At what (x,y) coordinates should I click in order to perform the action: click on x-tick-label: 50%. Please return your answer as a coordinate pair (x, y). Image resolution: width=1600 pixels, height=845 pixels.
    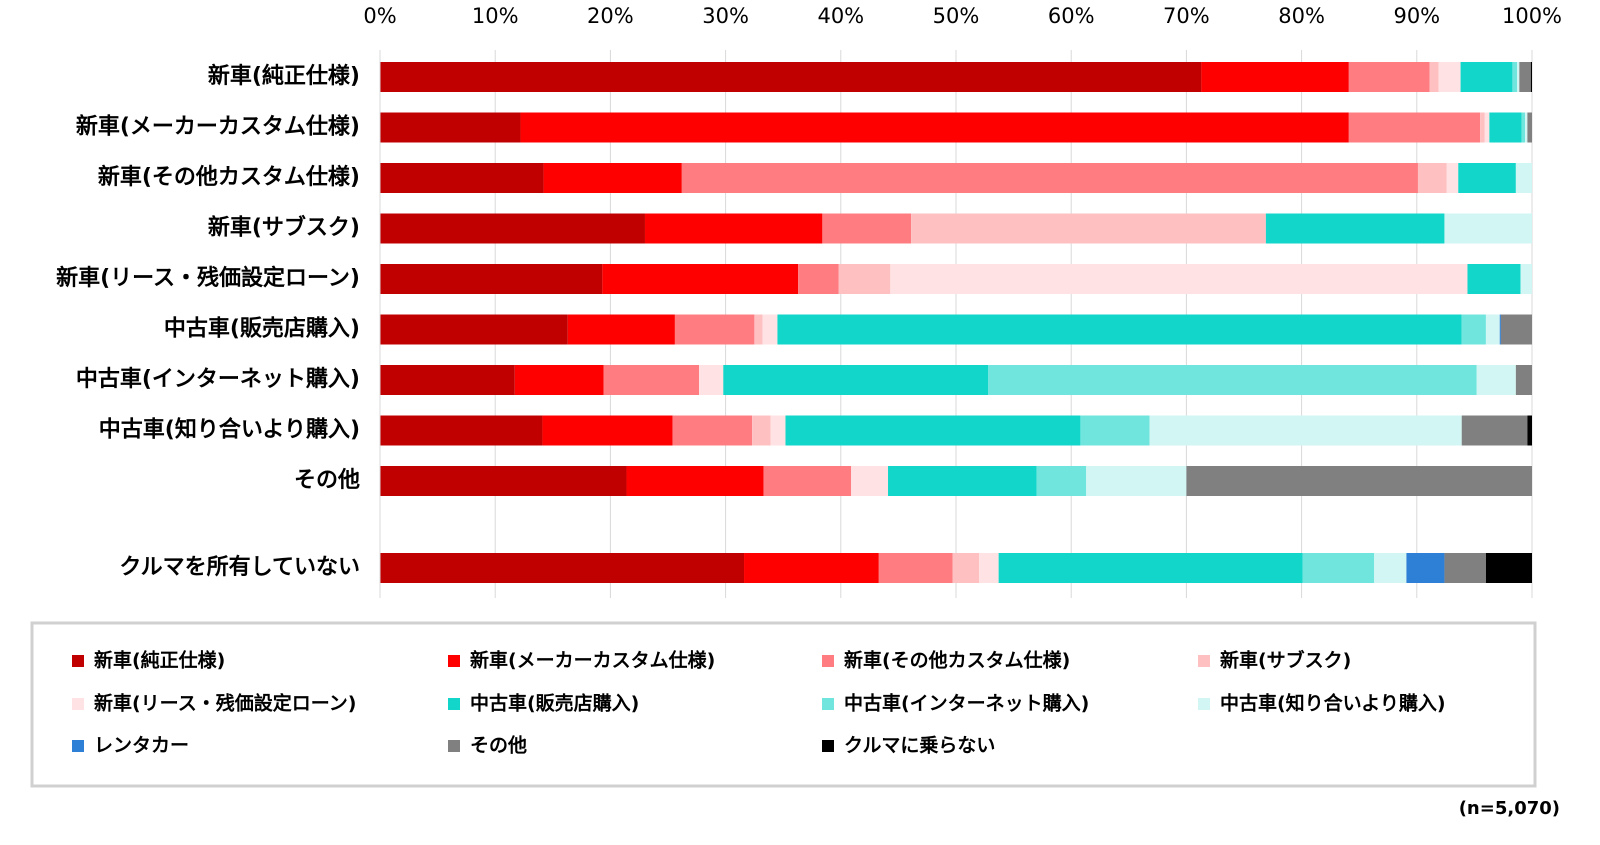
    Looking at the image, I should click on (956, 16).